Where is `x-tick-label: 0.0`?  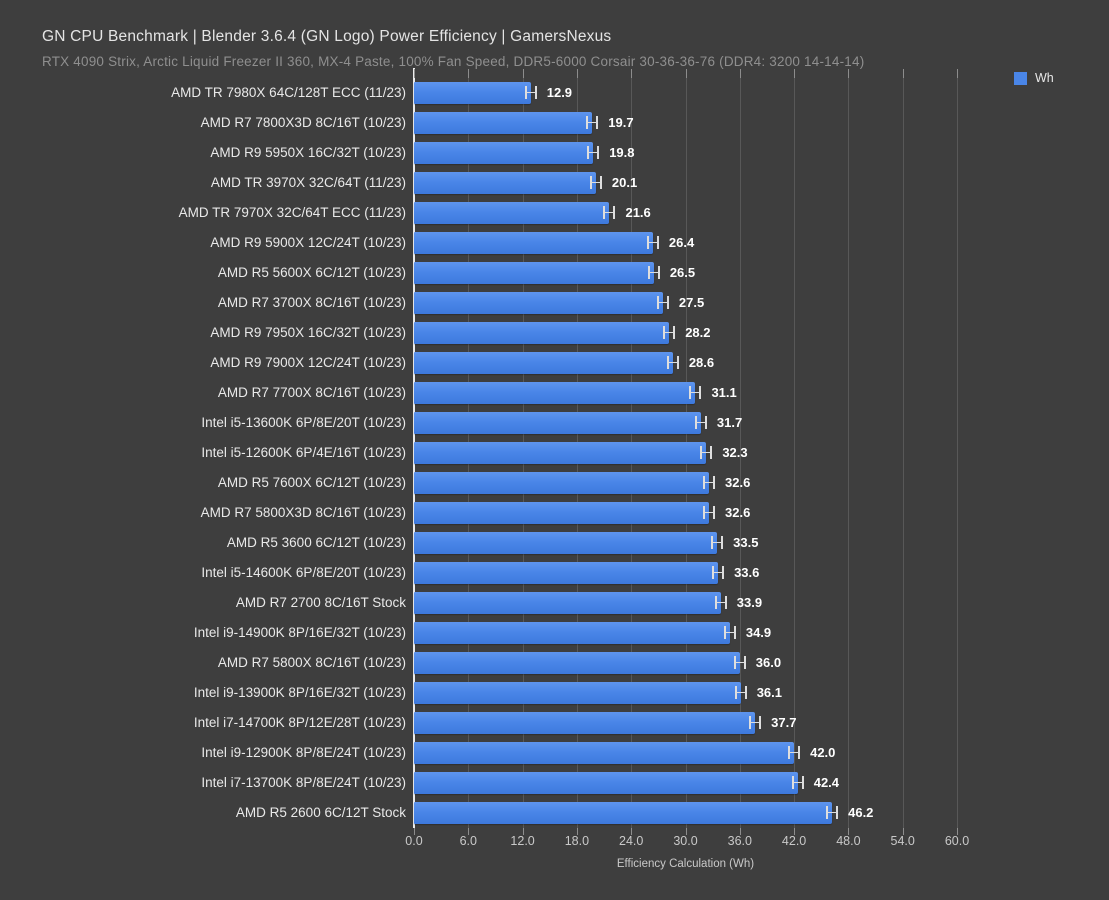 x-tick-label: 0.0 is located at coordinates (414, 841).